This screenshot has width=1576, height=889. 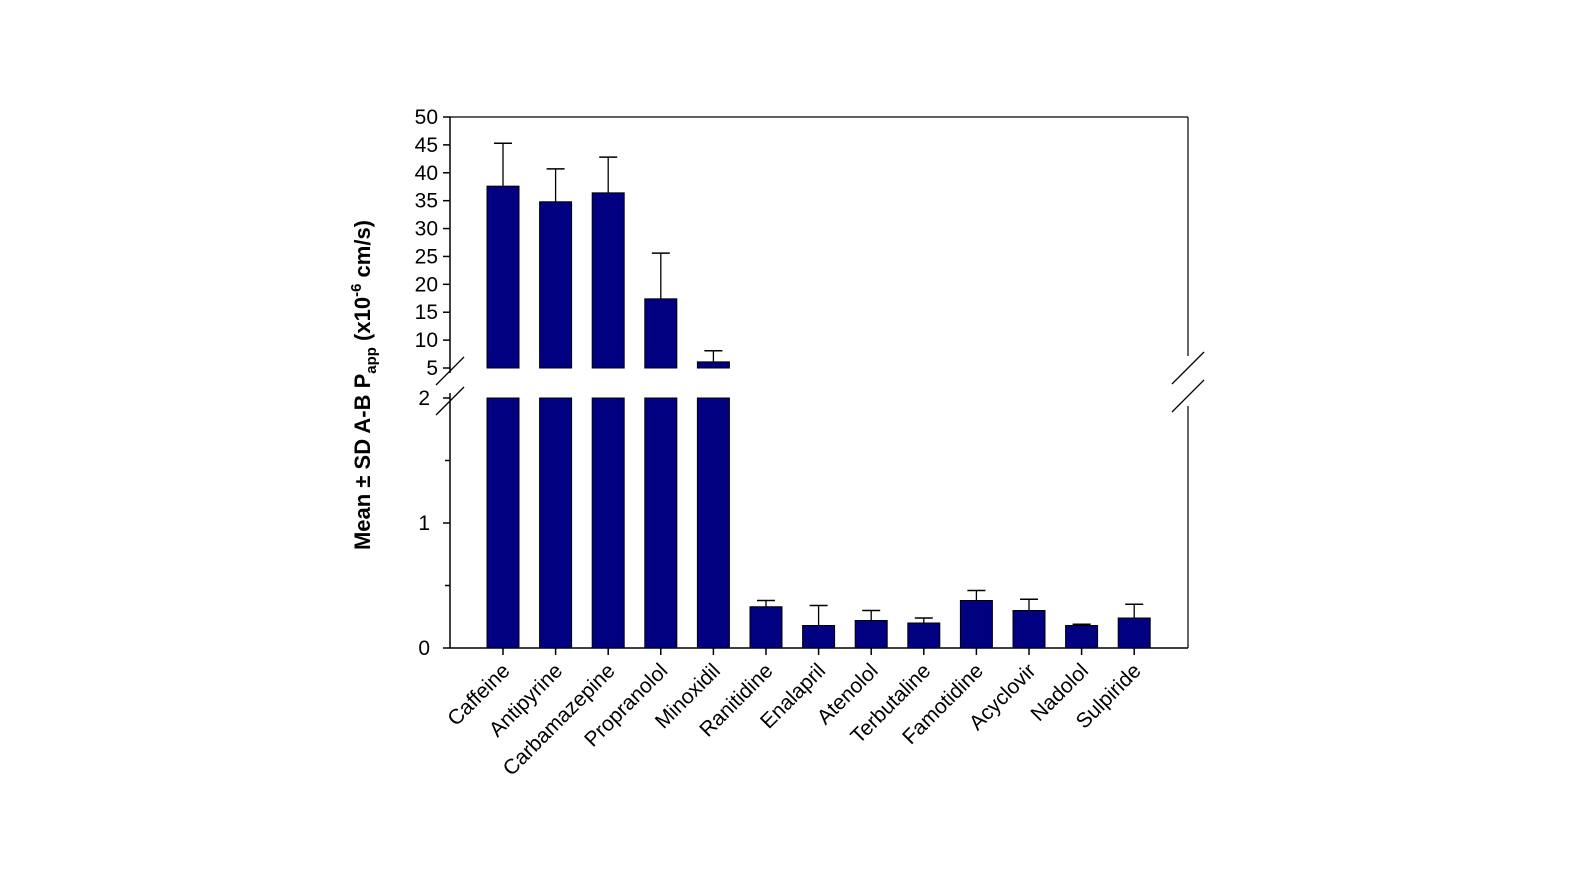 I want to click on y-tick-label: 0, so click(x=424, y=648).